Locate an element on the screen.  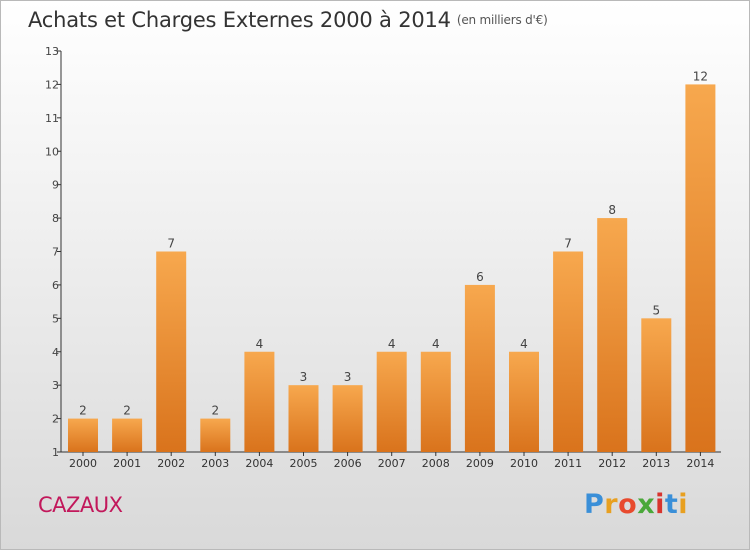
y-tick-label: 1 is located at coordinates (55, 452).